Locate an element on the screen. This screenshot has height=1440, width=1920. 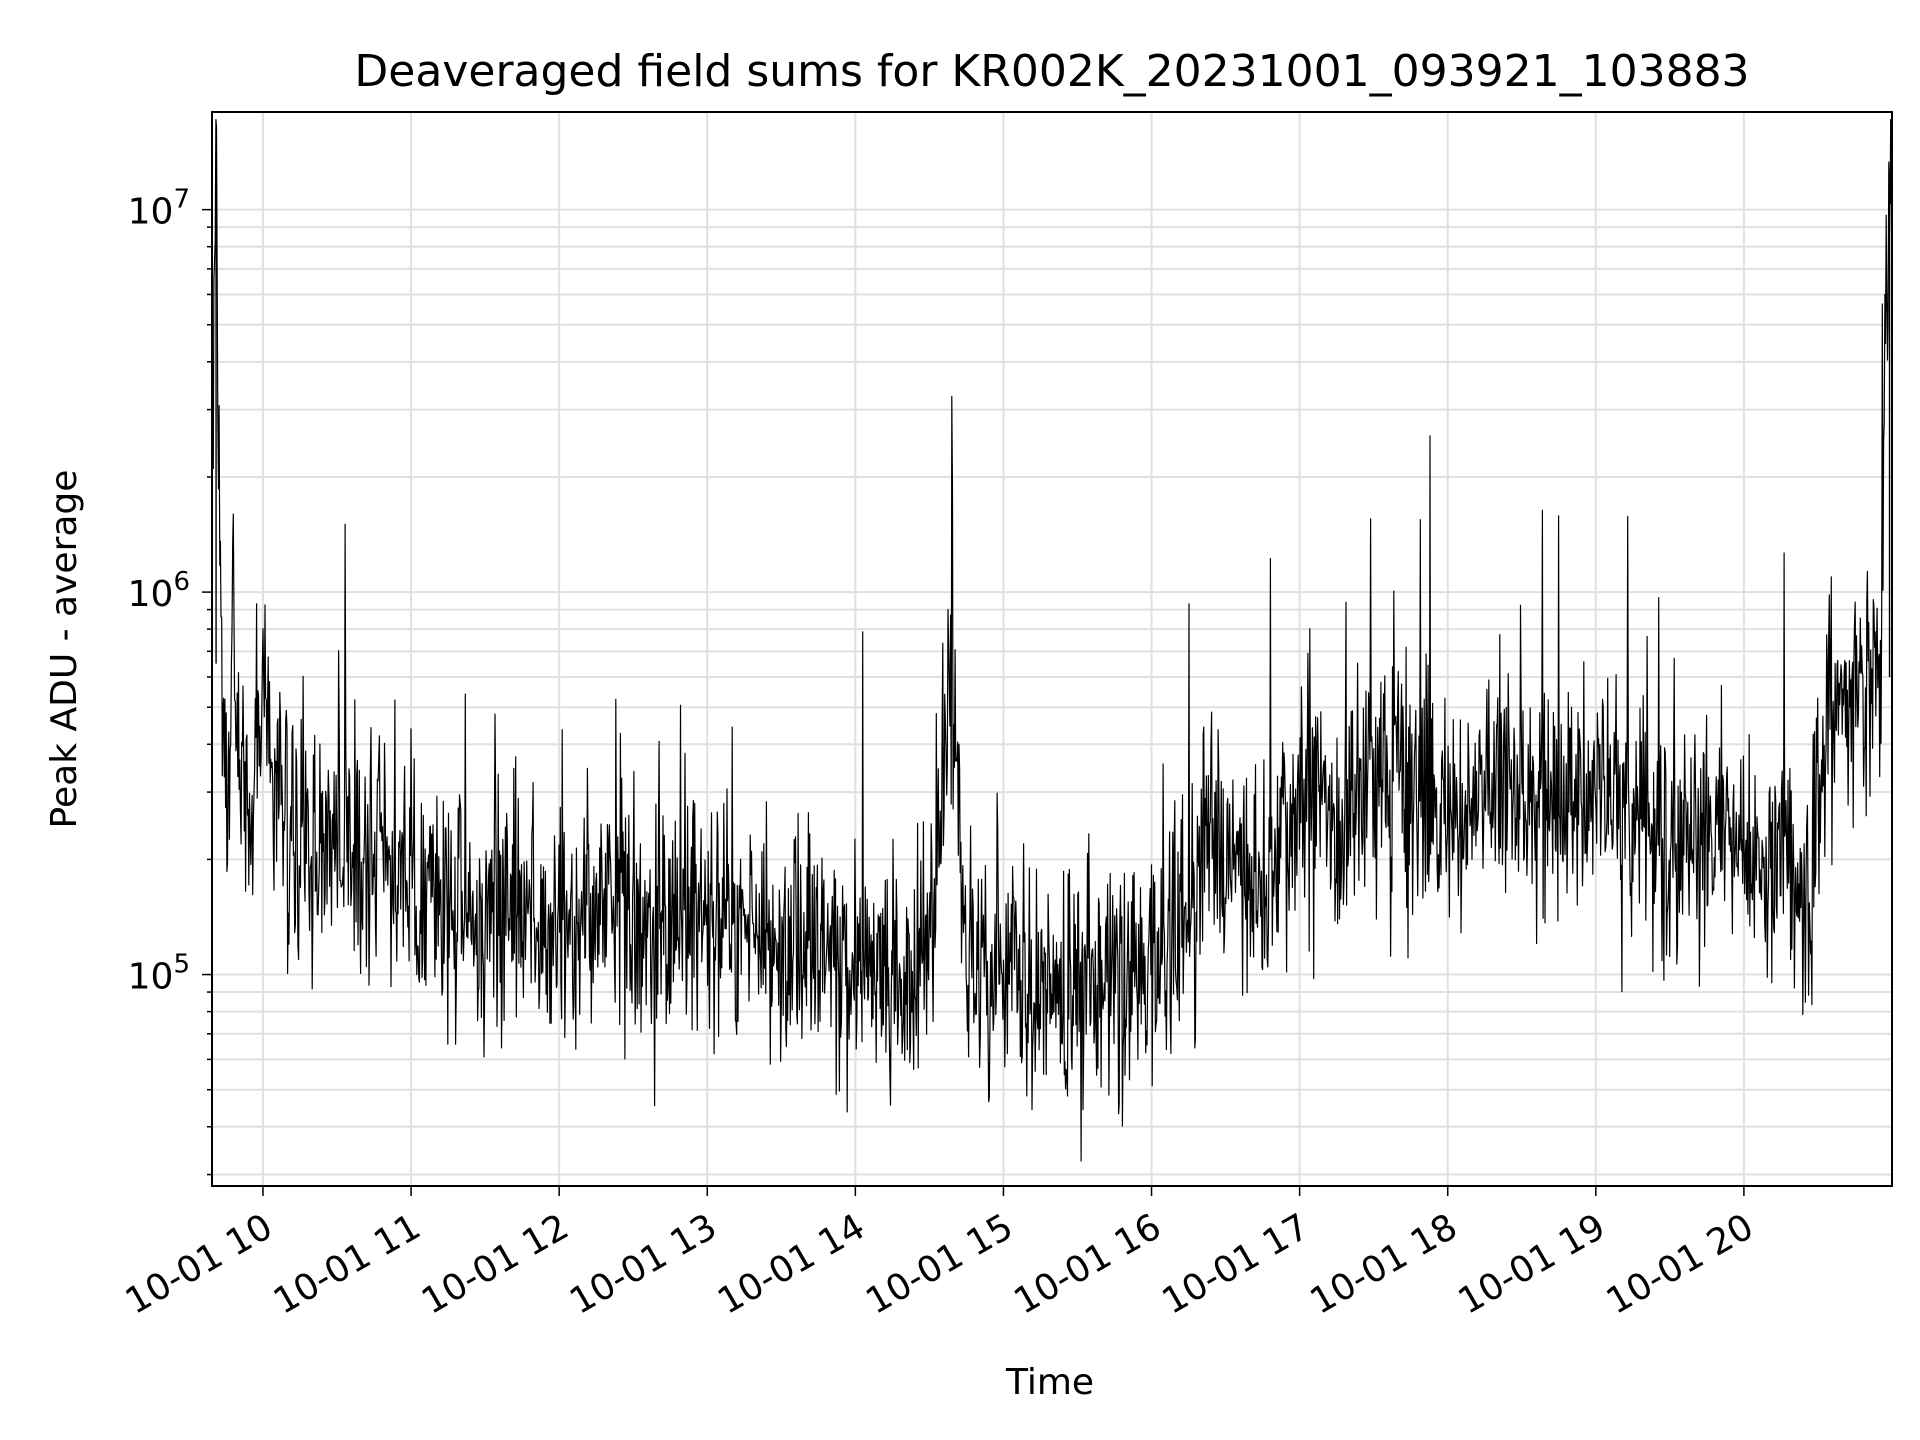
x-tick-label: 10-01 13 is located at coordinates (643, 1264).